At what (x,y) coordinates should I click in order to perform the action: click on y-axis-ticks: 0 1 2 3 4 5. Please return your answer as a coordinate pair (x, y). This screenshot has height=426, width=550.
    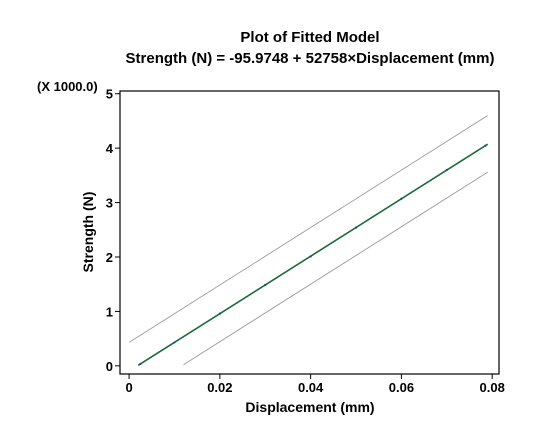
    Looking at the image, I should click on (113, 230).